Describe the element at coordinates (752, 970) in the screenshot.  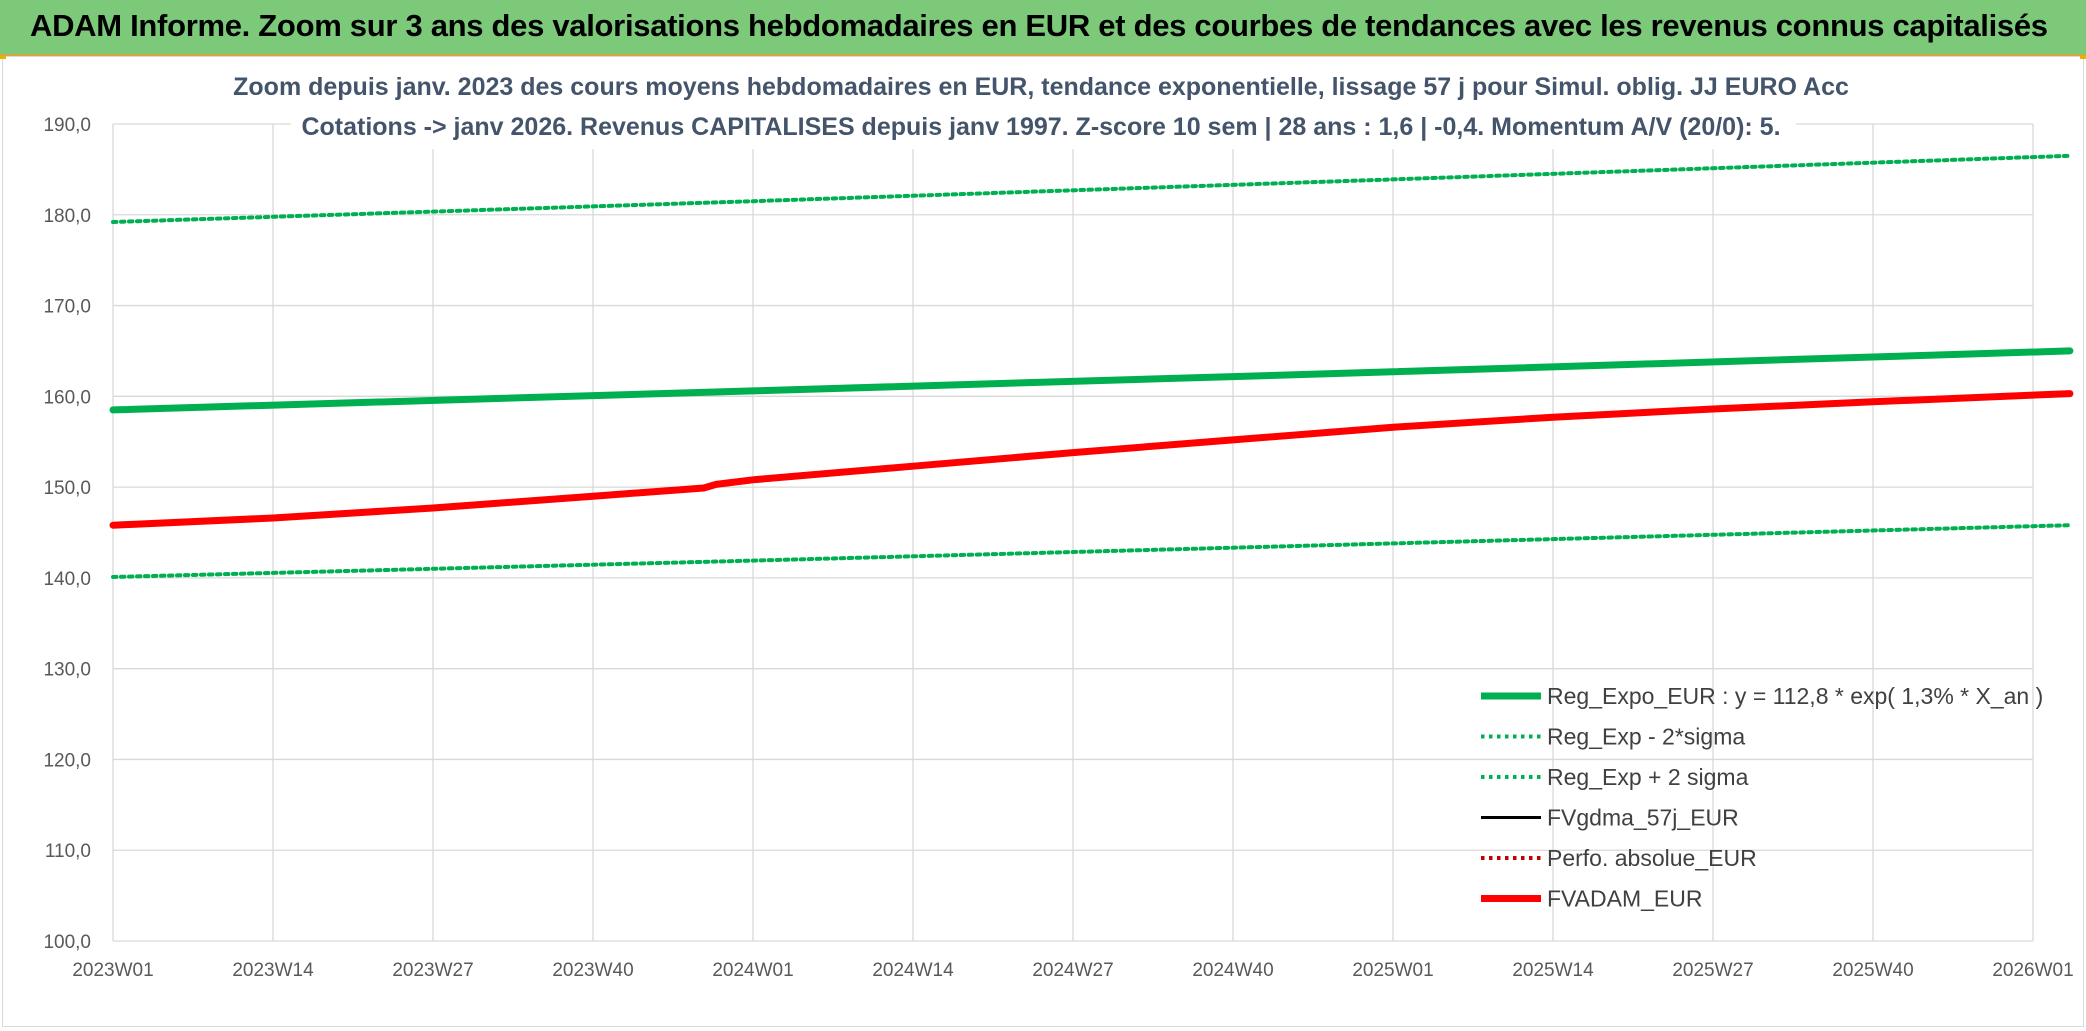
I see `x-tick-label: 2024W01` at that location.